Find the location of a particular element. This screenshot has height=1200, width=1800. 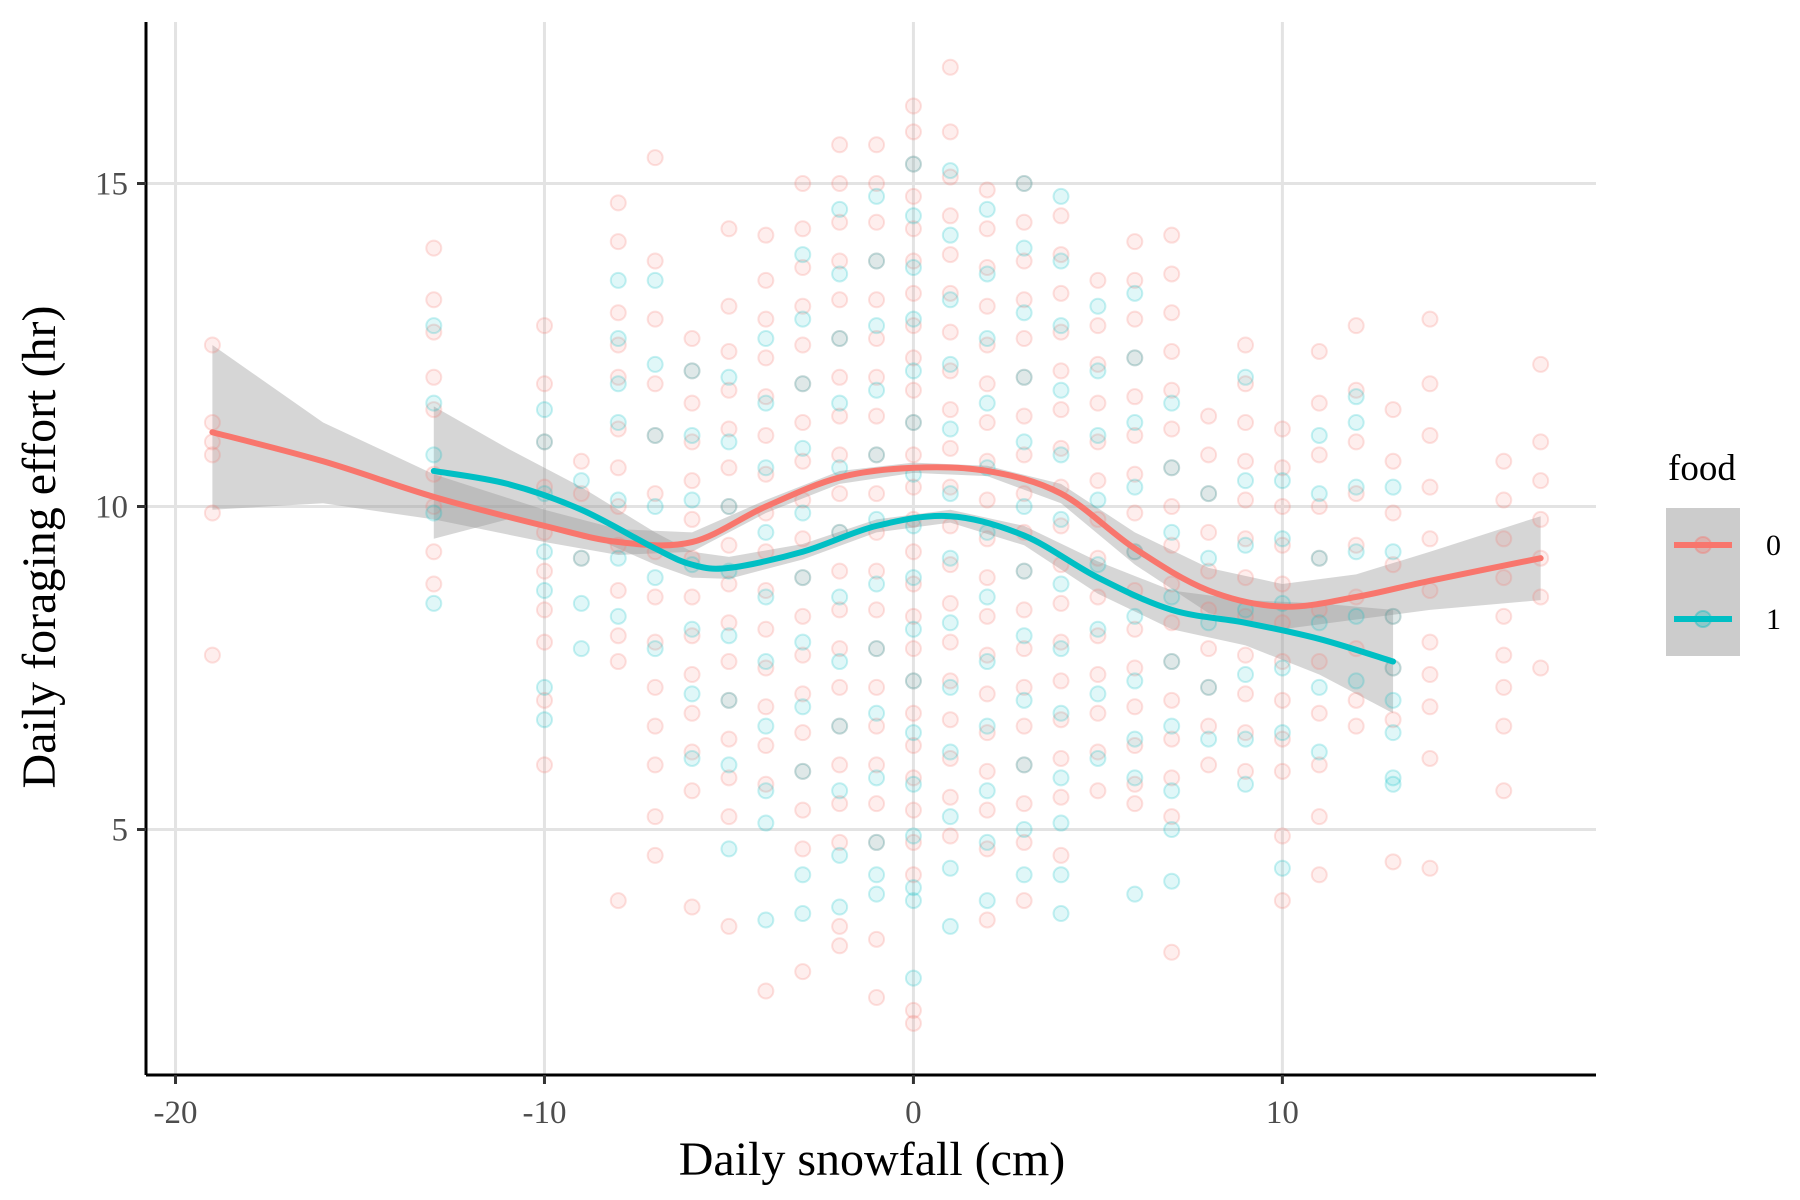

x-axis-title: Daily snowfall (cm) is located at coordinates (872, 1159).